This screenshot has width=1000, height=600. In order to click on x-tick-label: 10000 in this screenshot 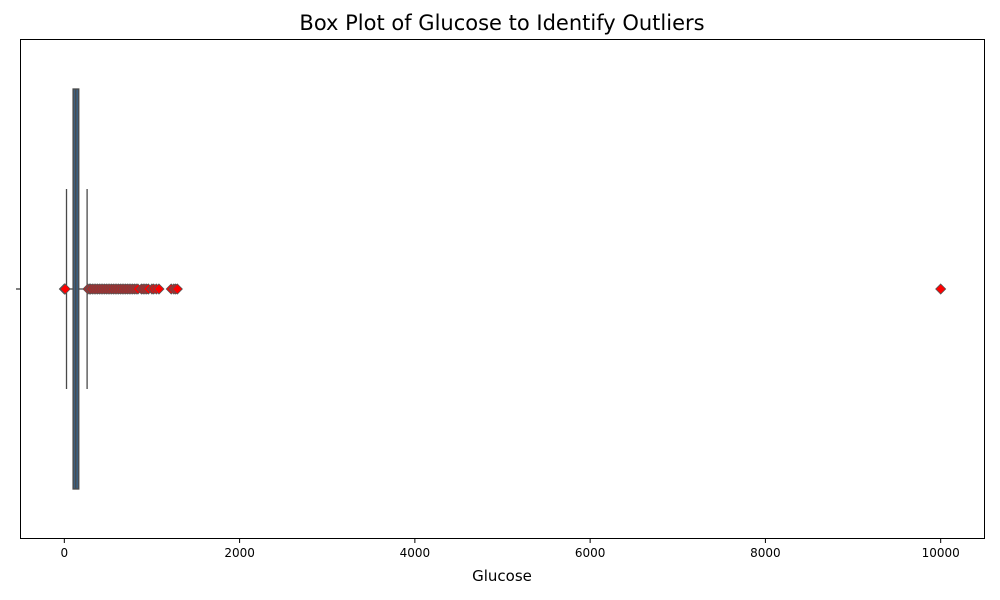, I will do `click(941, 553)`.